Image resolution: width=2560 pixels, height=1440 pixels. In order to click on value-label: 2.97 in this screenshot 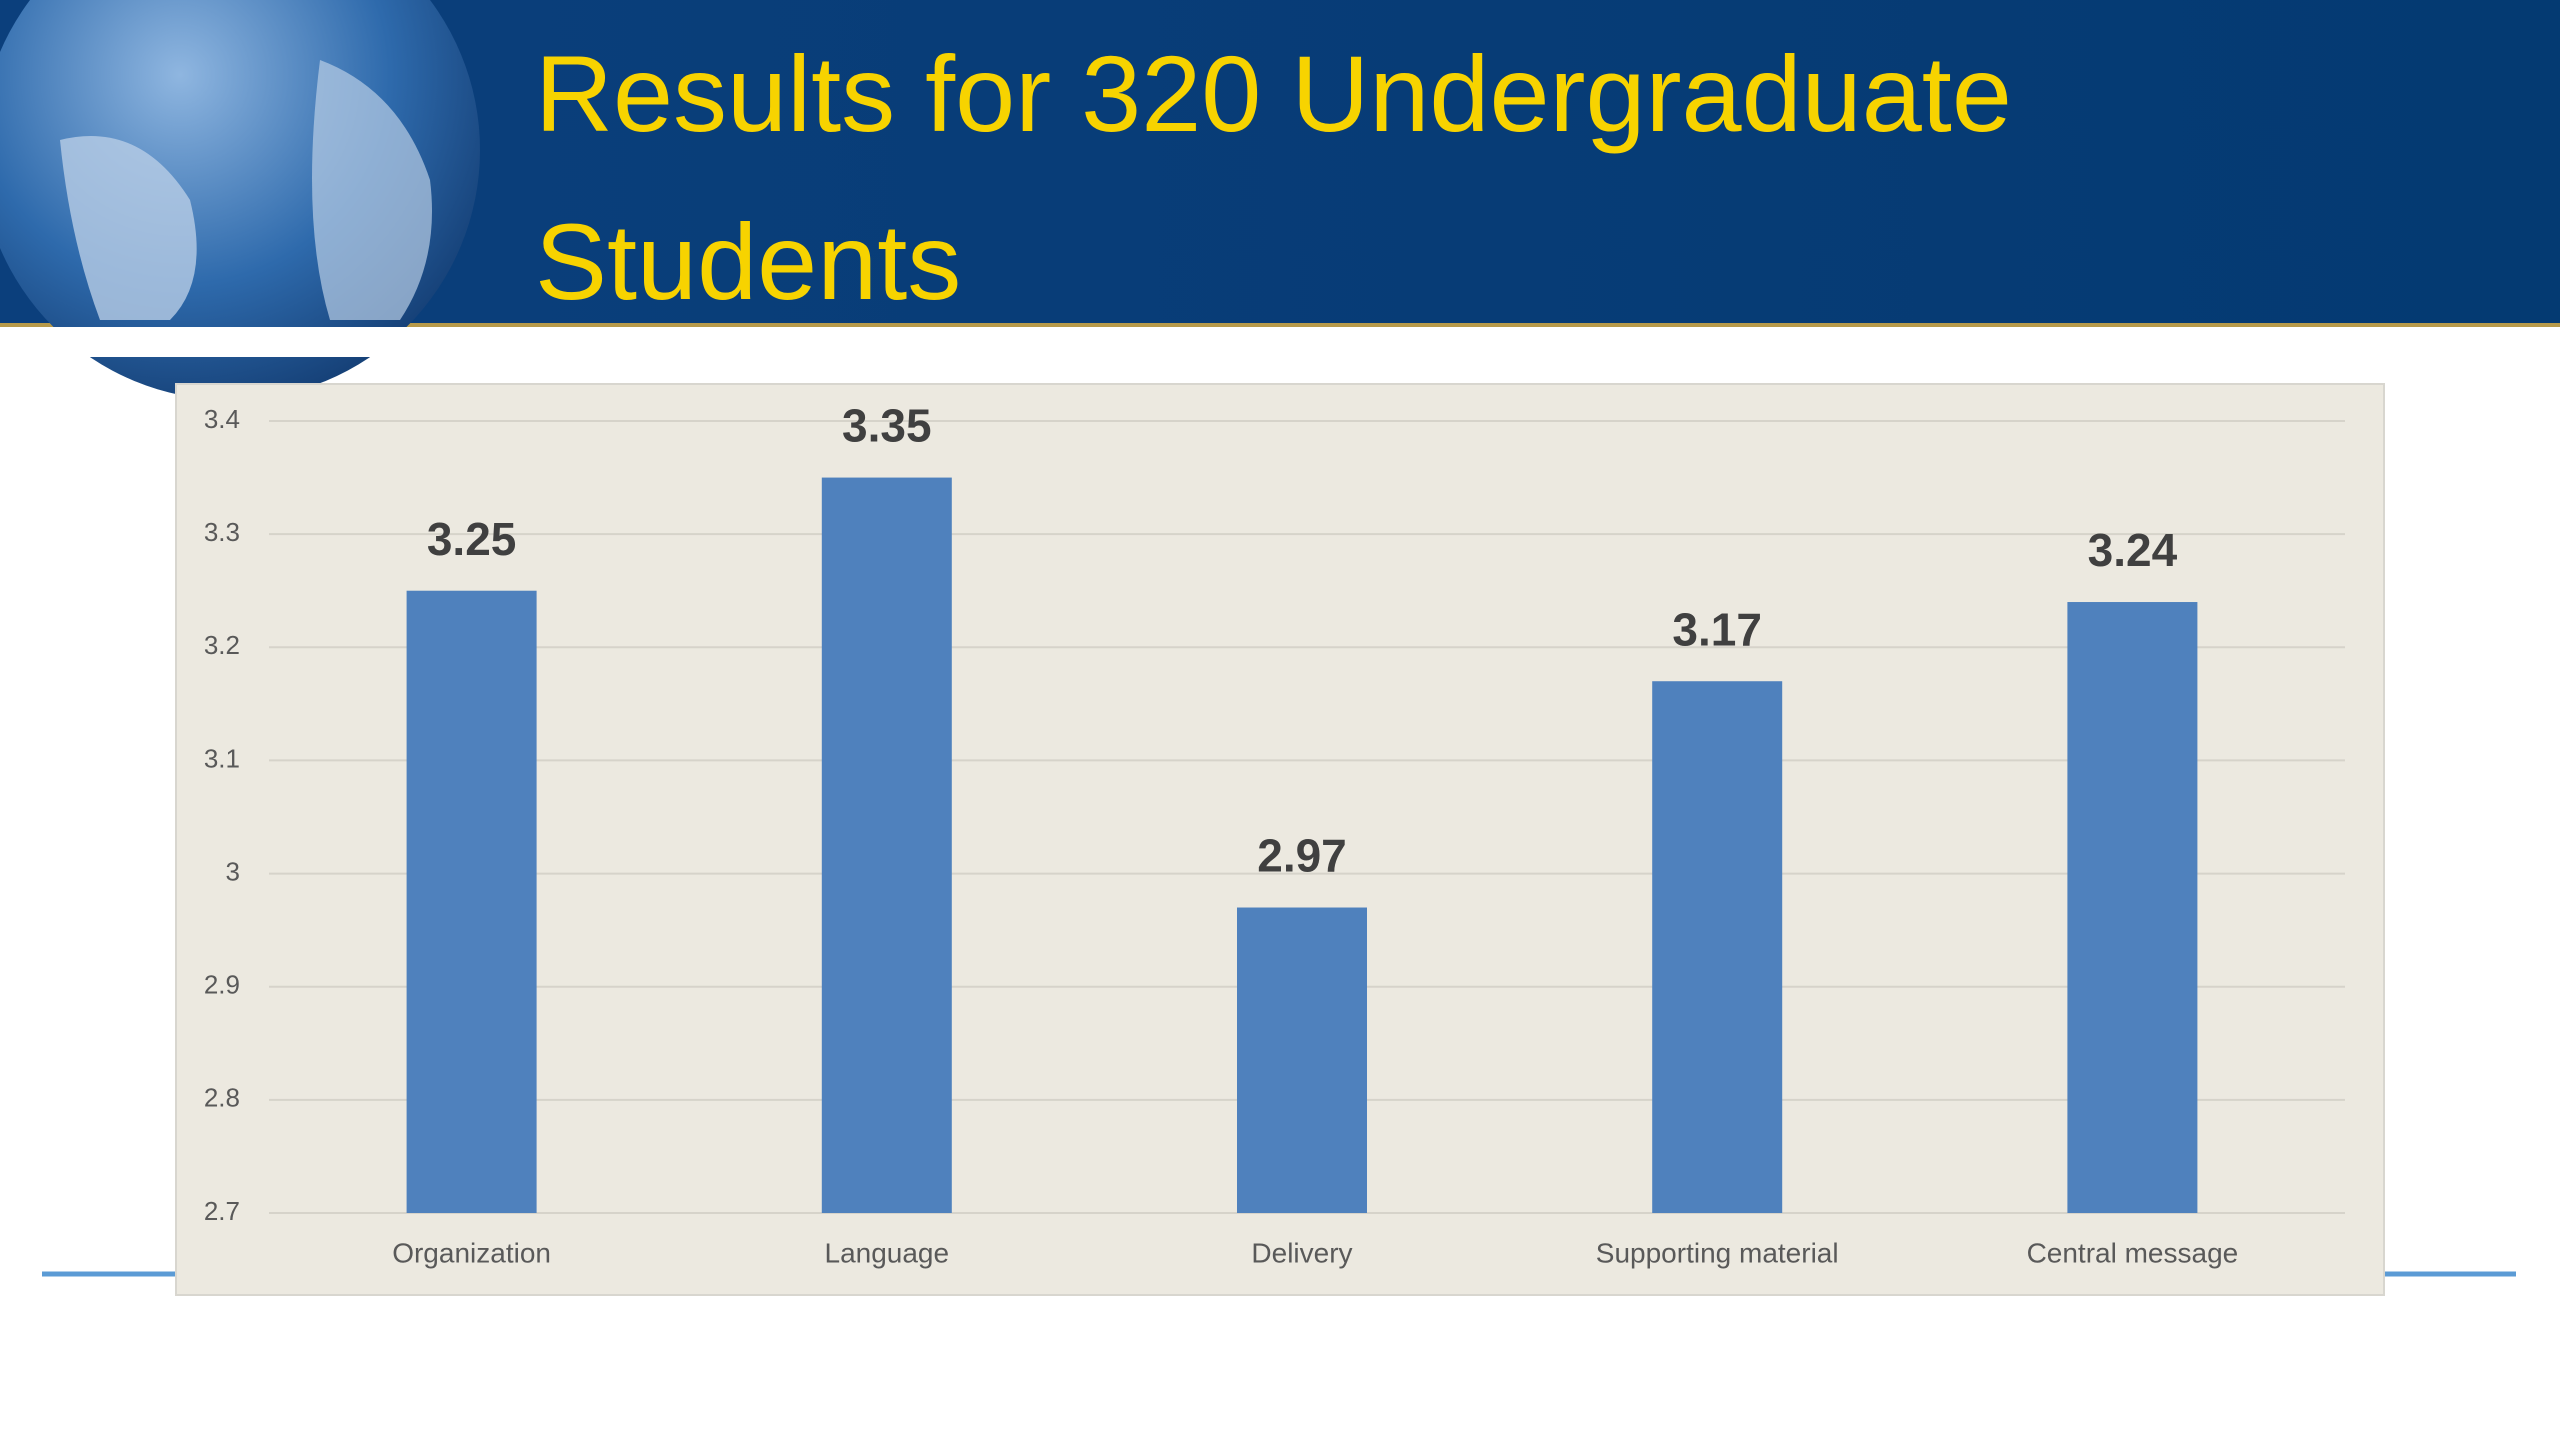, I will do `click(1302, 856)`.